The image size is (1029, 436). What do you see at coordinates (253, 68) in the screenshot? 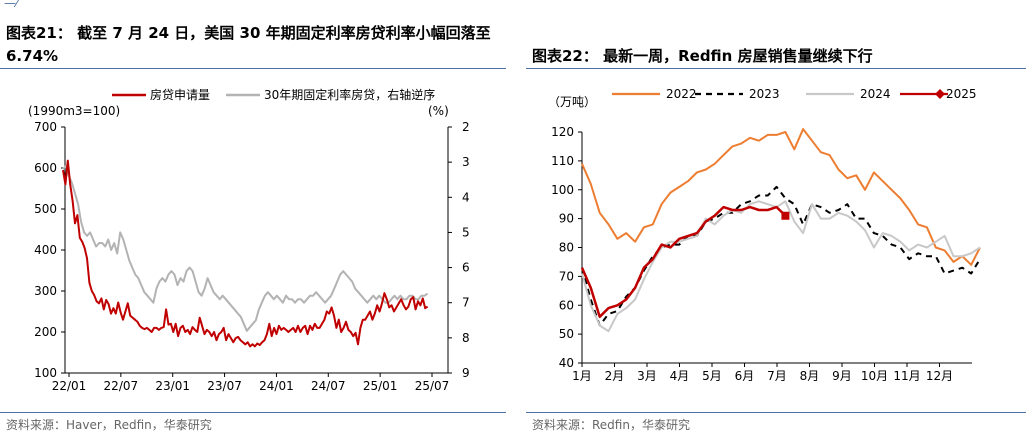
I see `left-title-rule` at bounding box center [253, 68].